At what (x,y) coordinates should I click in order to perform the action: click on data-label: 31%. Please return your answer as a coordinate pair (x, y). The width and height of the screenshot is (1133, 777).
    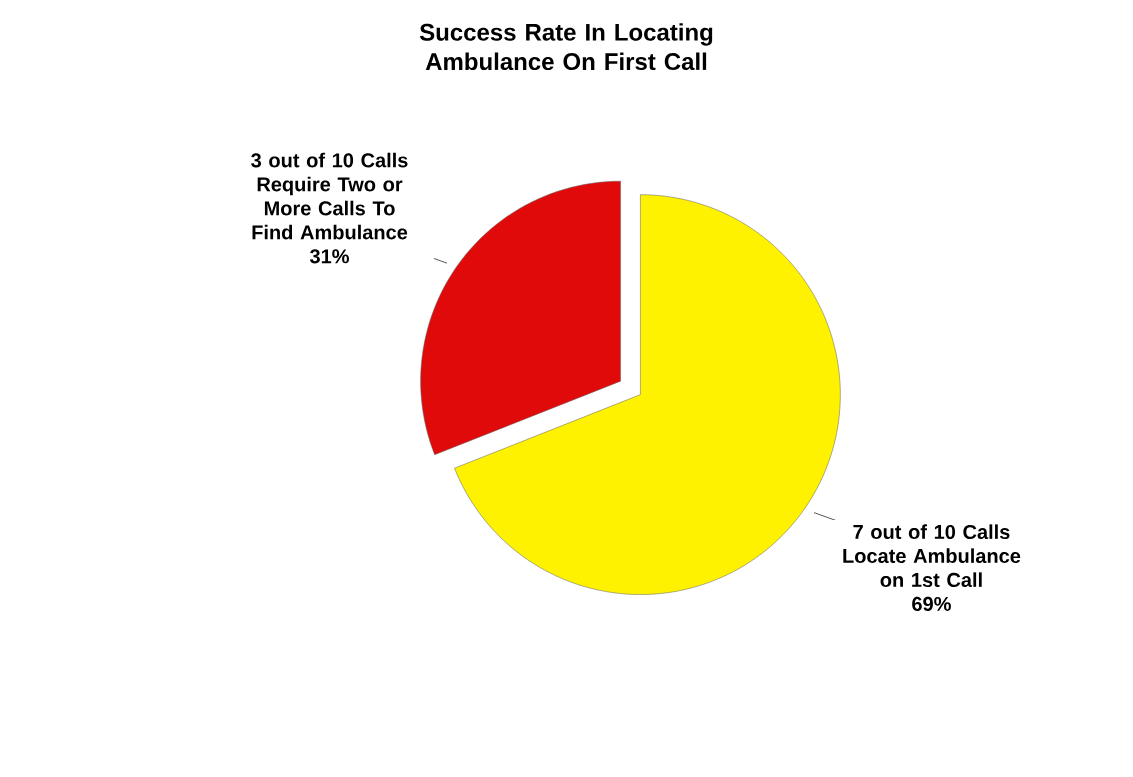
    Looking at the image, I should click on (329, 256).